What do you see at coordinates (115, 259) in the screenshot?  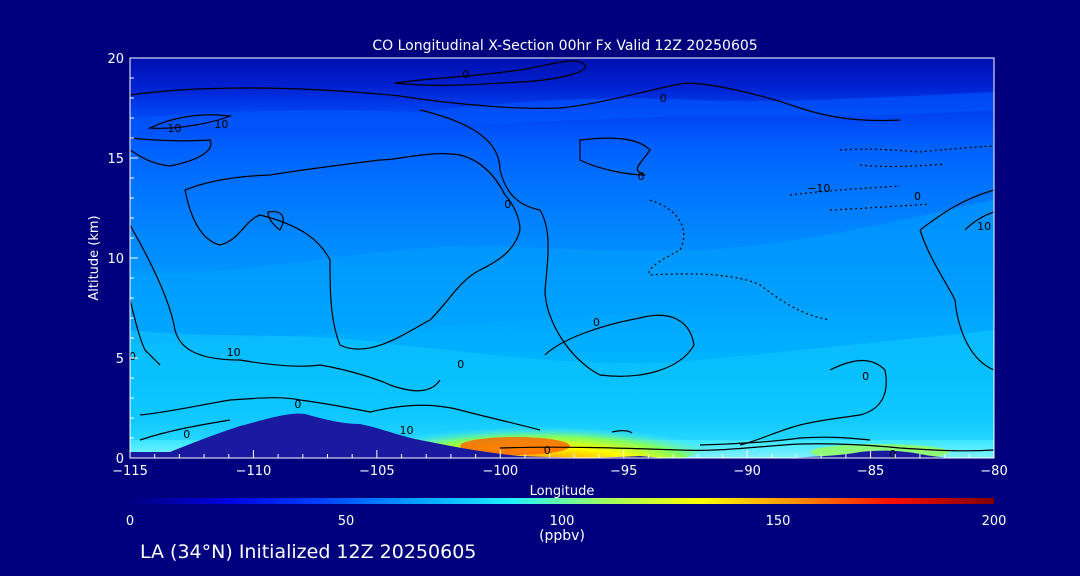 I see `y-tick-label: 10` at bounding box center [115, 259].